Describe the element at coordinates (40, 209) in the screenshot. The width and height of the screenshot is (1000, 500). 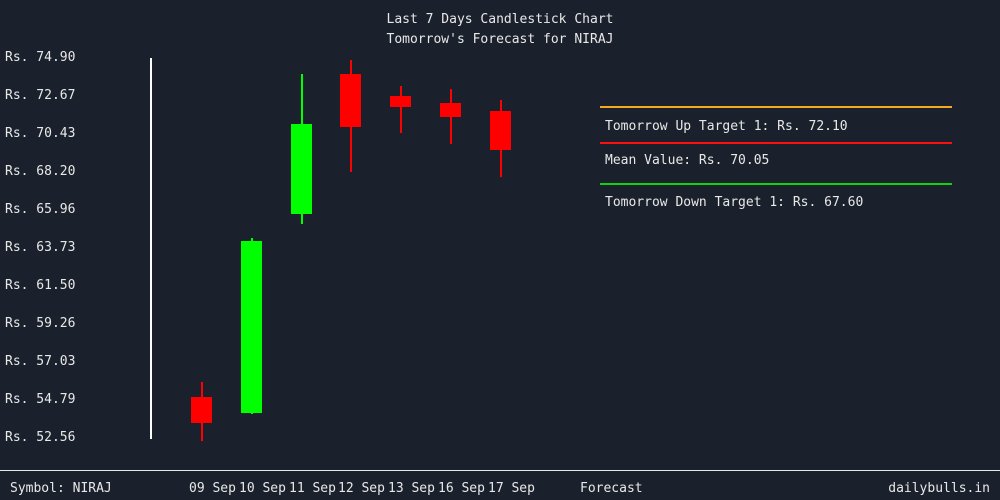
I see `y-axis-label: Rs. 65.96` at that location.